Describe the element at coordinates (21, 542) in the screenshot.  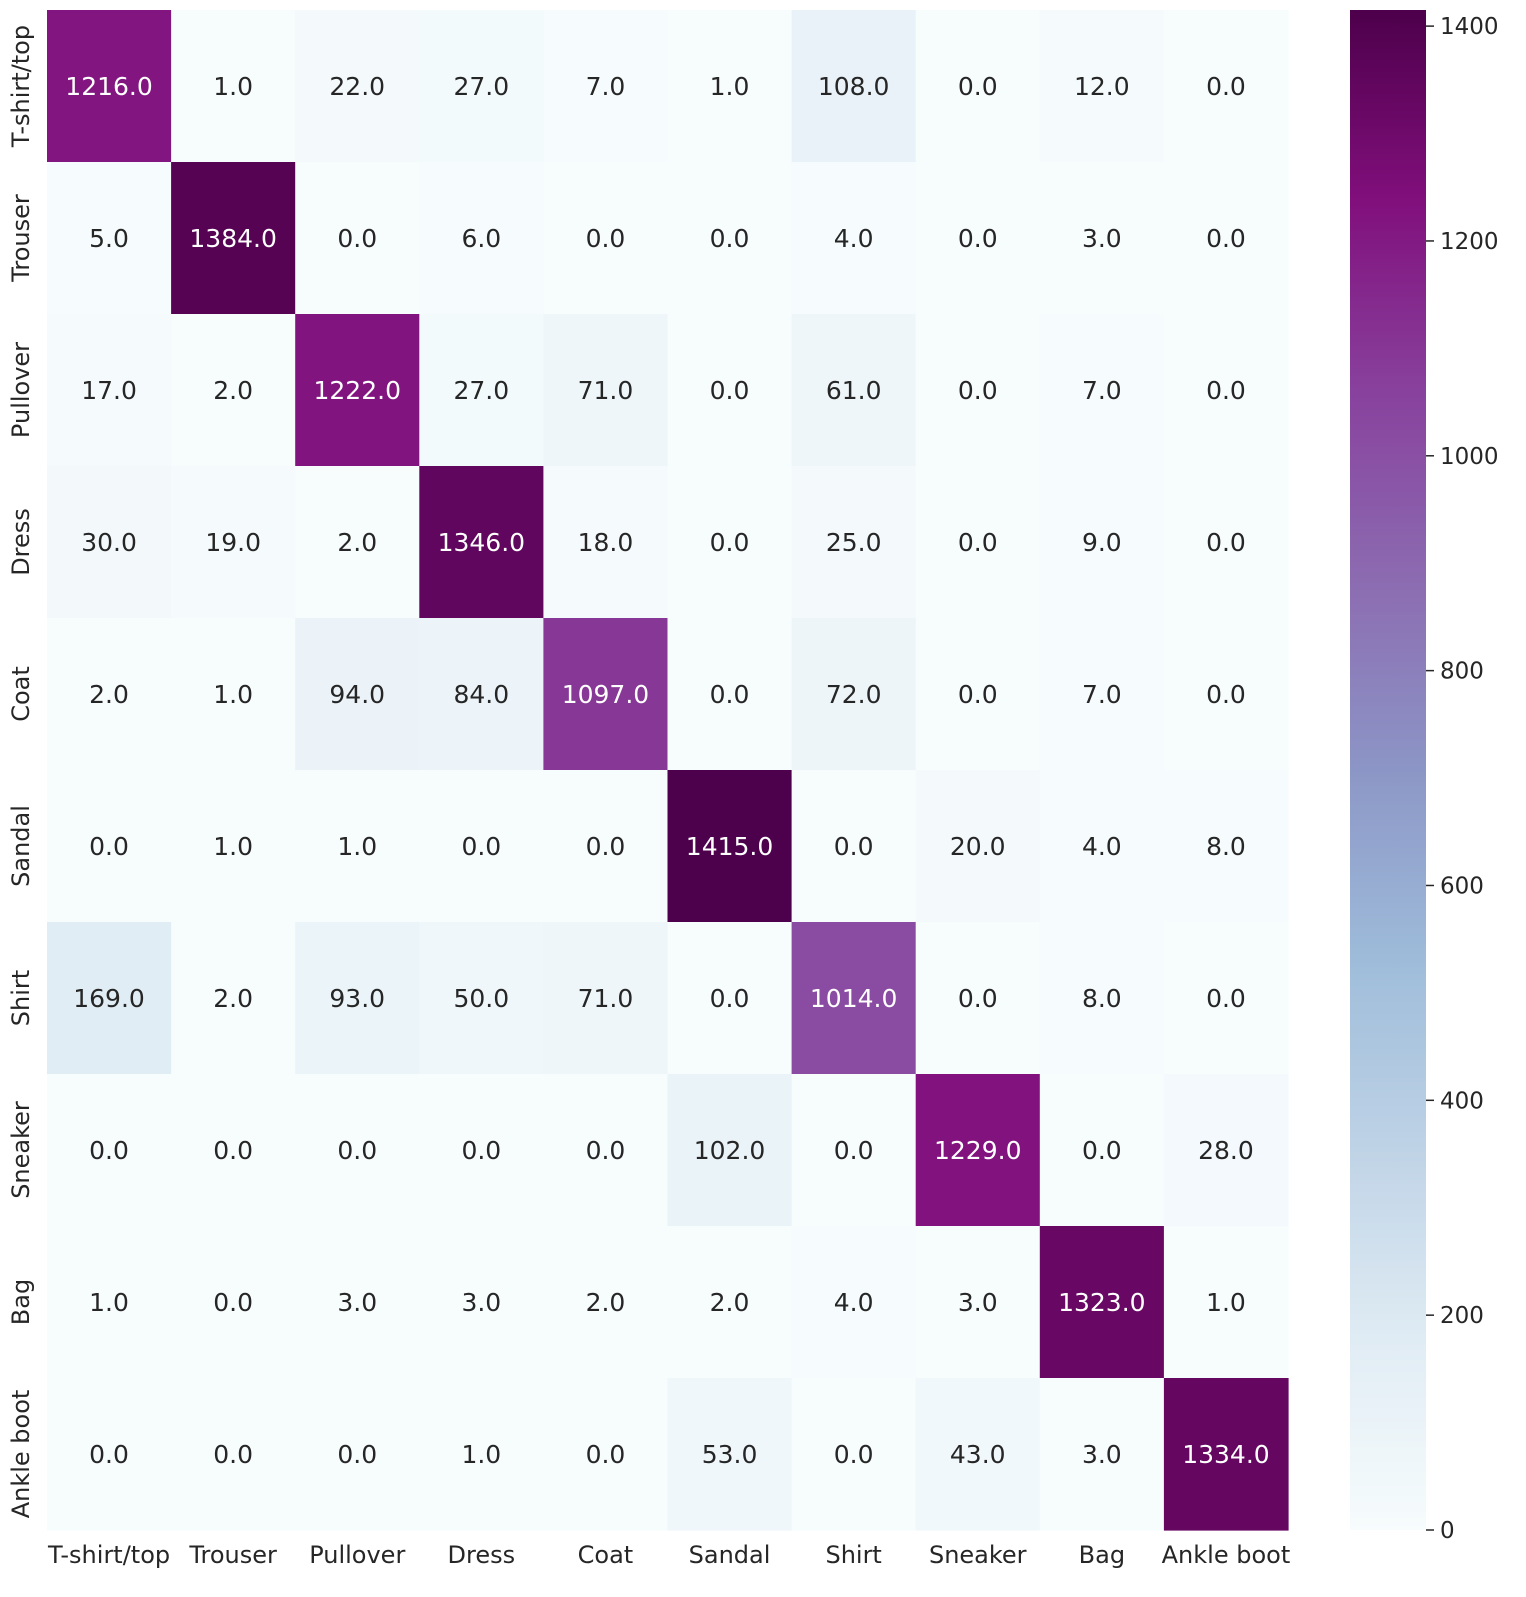
I see `y-tick-label: Dress` at that location.